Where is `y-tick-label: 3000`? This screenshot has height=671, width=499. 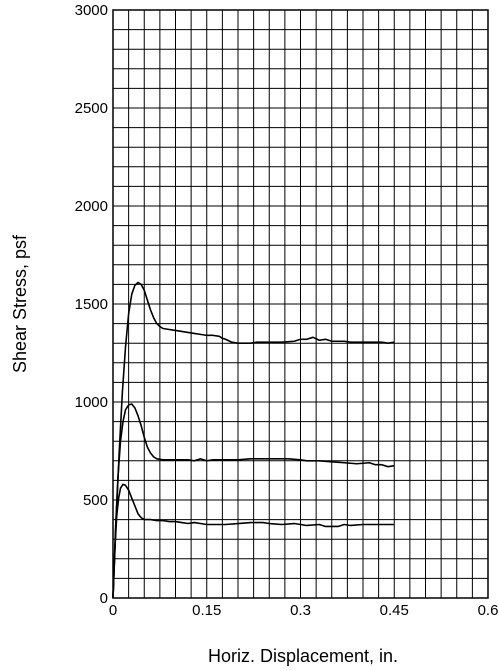
y-tick-label: 3000 is located at coordinates (91, 10).